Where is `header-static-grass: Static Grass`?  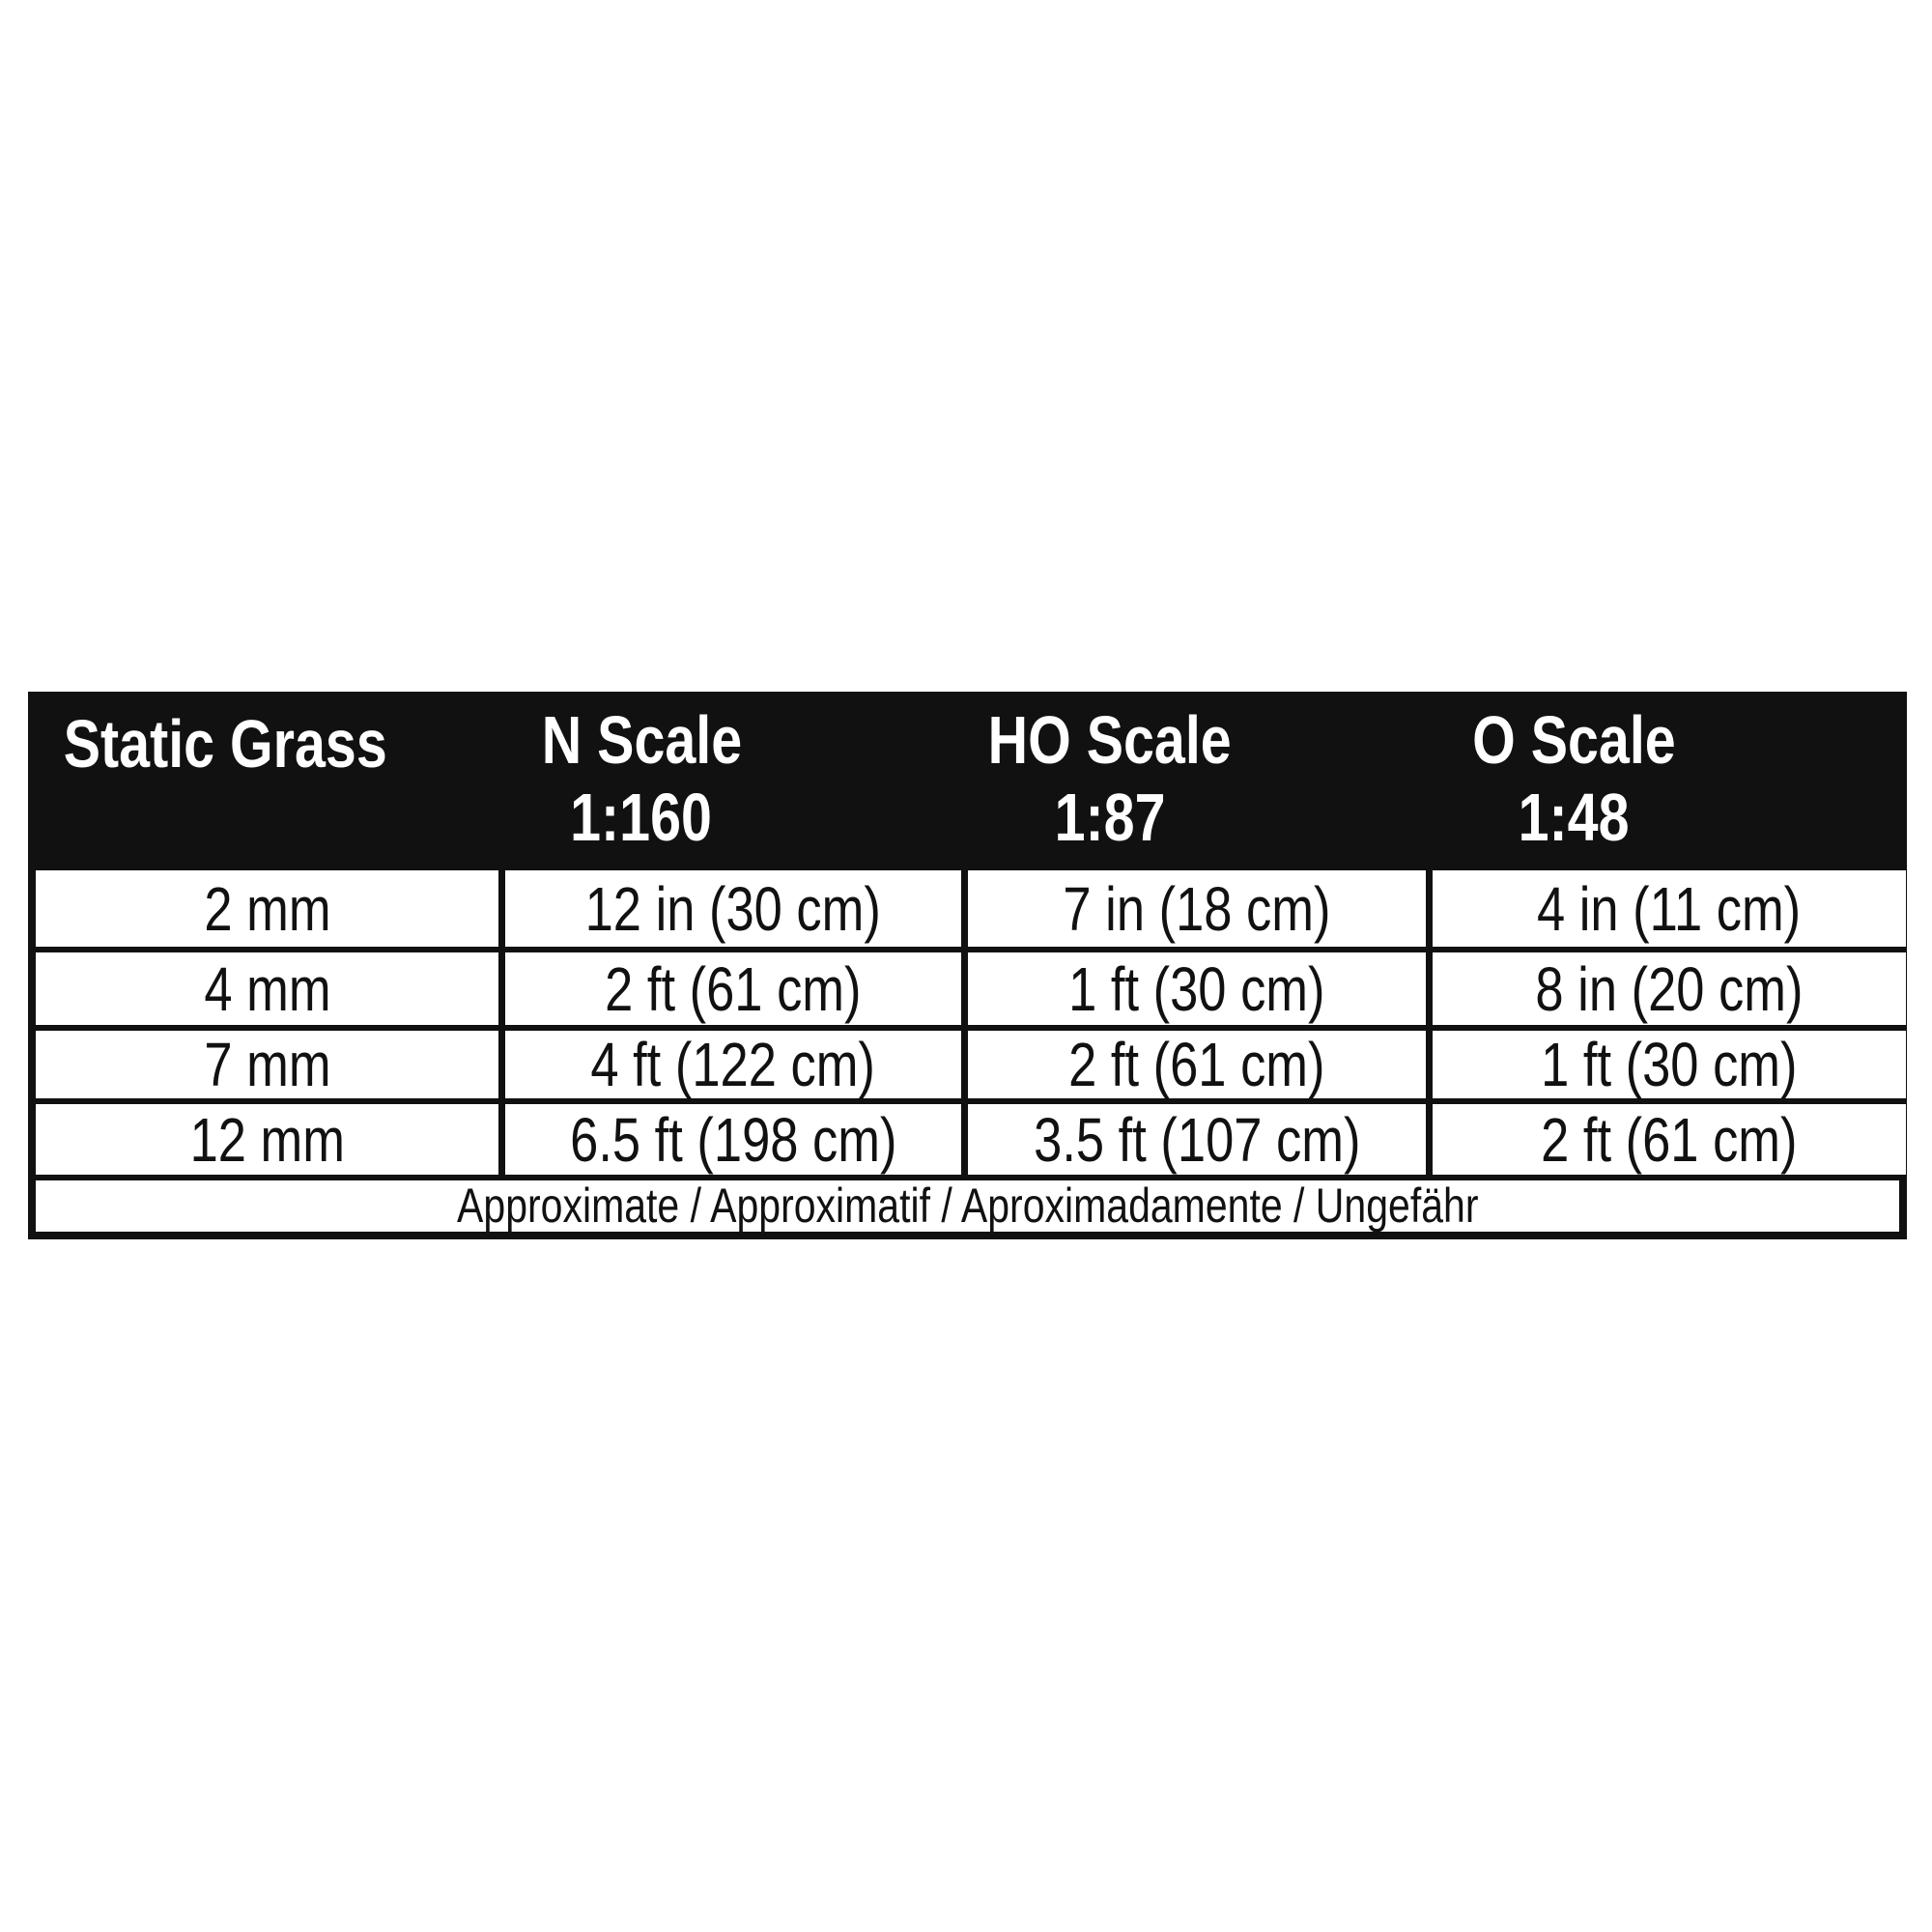 header-static-grass: Static Grass is located at coordinates (216, 779).